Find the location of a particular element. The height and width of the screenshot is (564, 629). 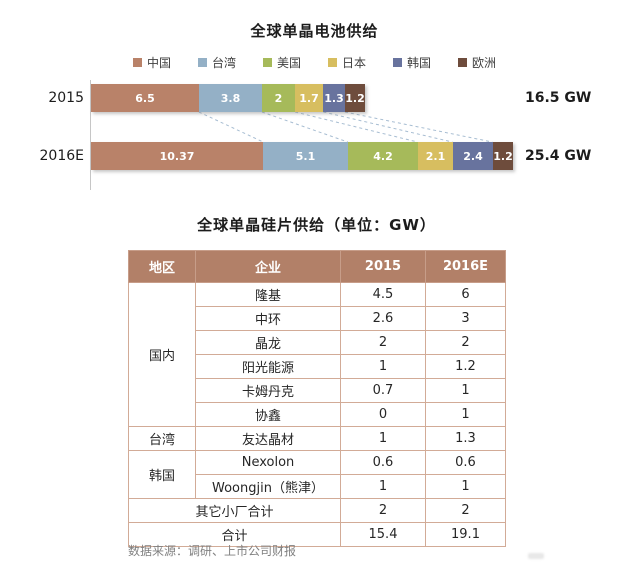

col-header-company: 企业 is located at coordinates (268, 266).